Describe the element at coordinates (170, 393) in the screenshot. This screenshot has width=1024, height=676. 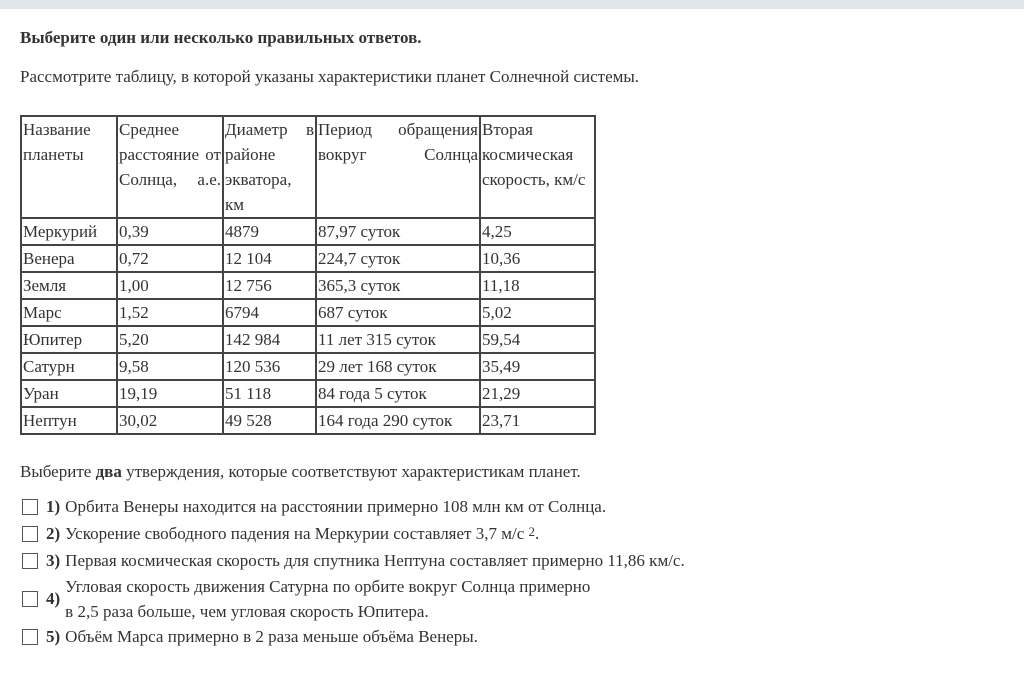
I see `table-cell: 19,19` at that location.